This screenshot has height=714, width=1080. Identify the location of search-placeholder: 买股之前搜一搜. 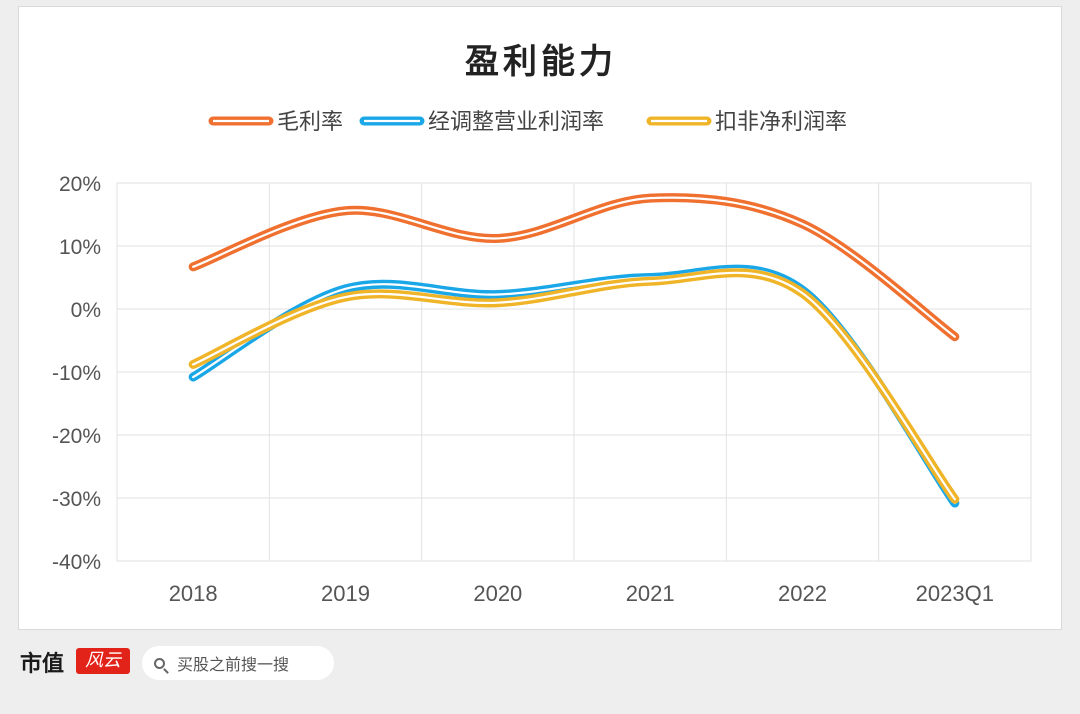
(233, 664).